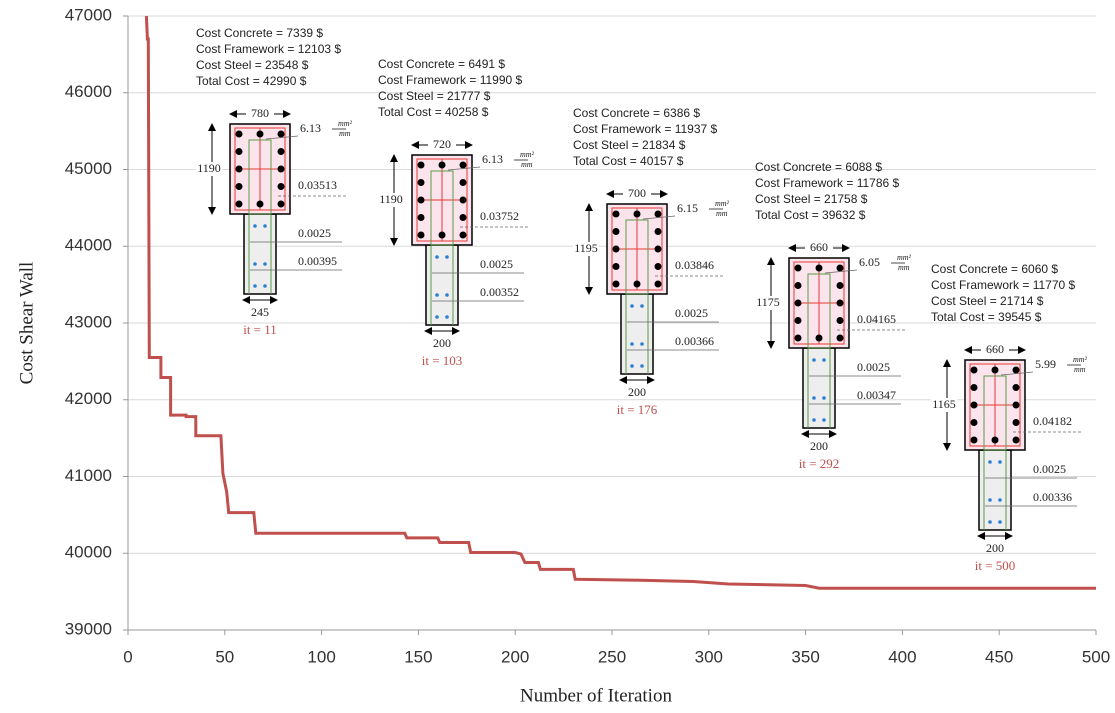  What do you see at coordinates (268, 49) in the screenshot?
I see `cost-text: Cost Framework = 12103 $` at bounding box center [268, 49].